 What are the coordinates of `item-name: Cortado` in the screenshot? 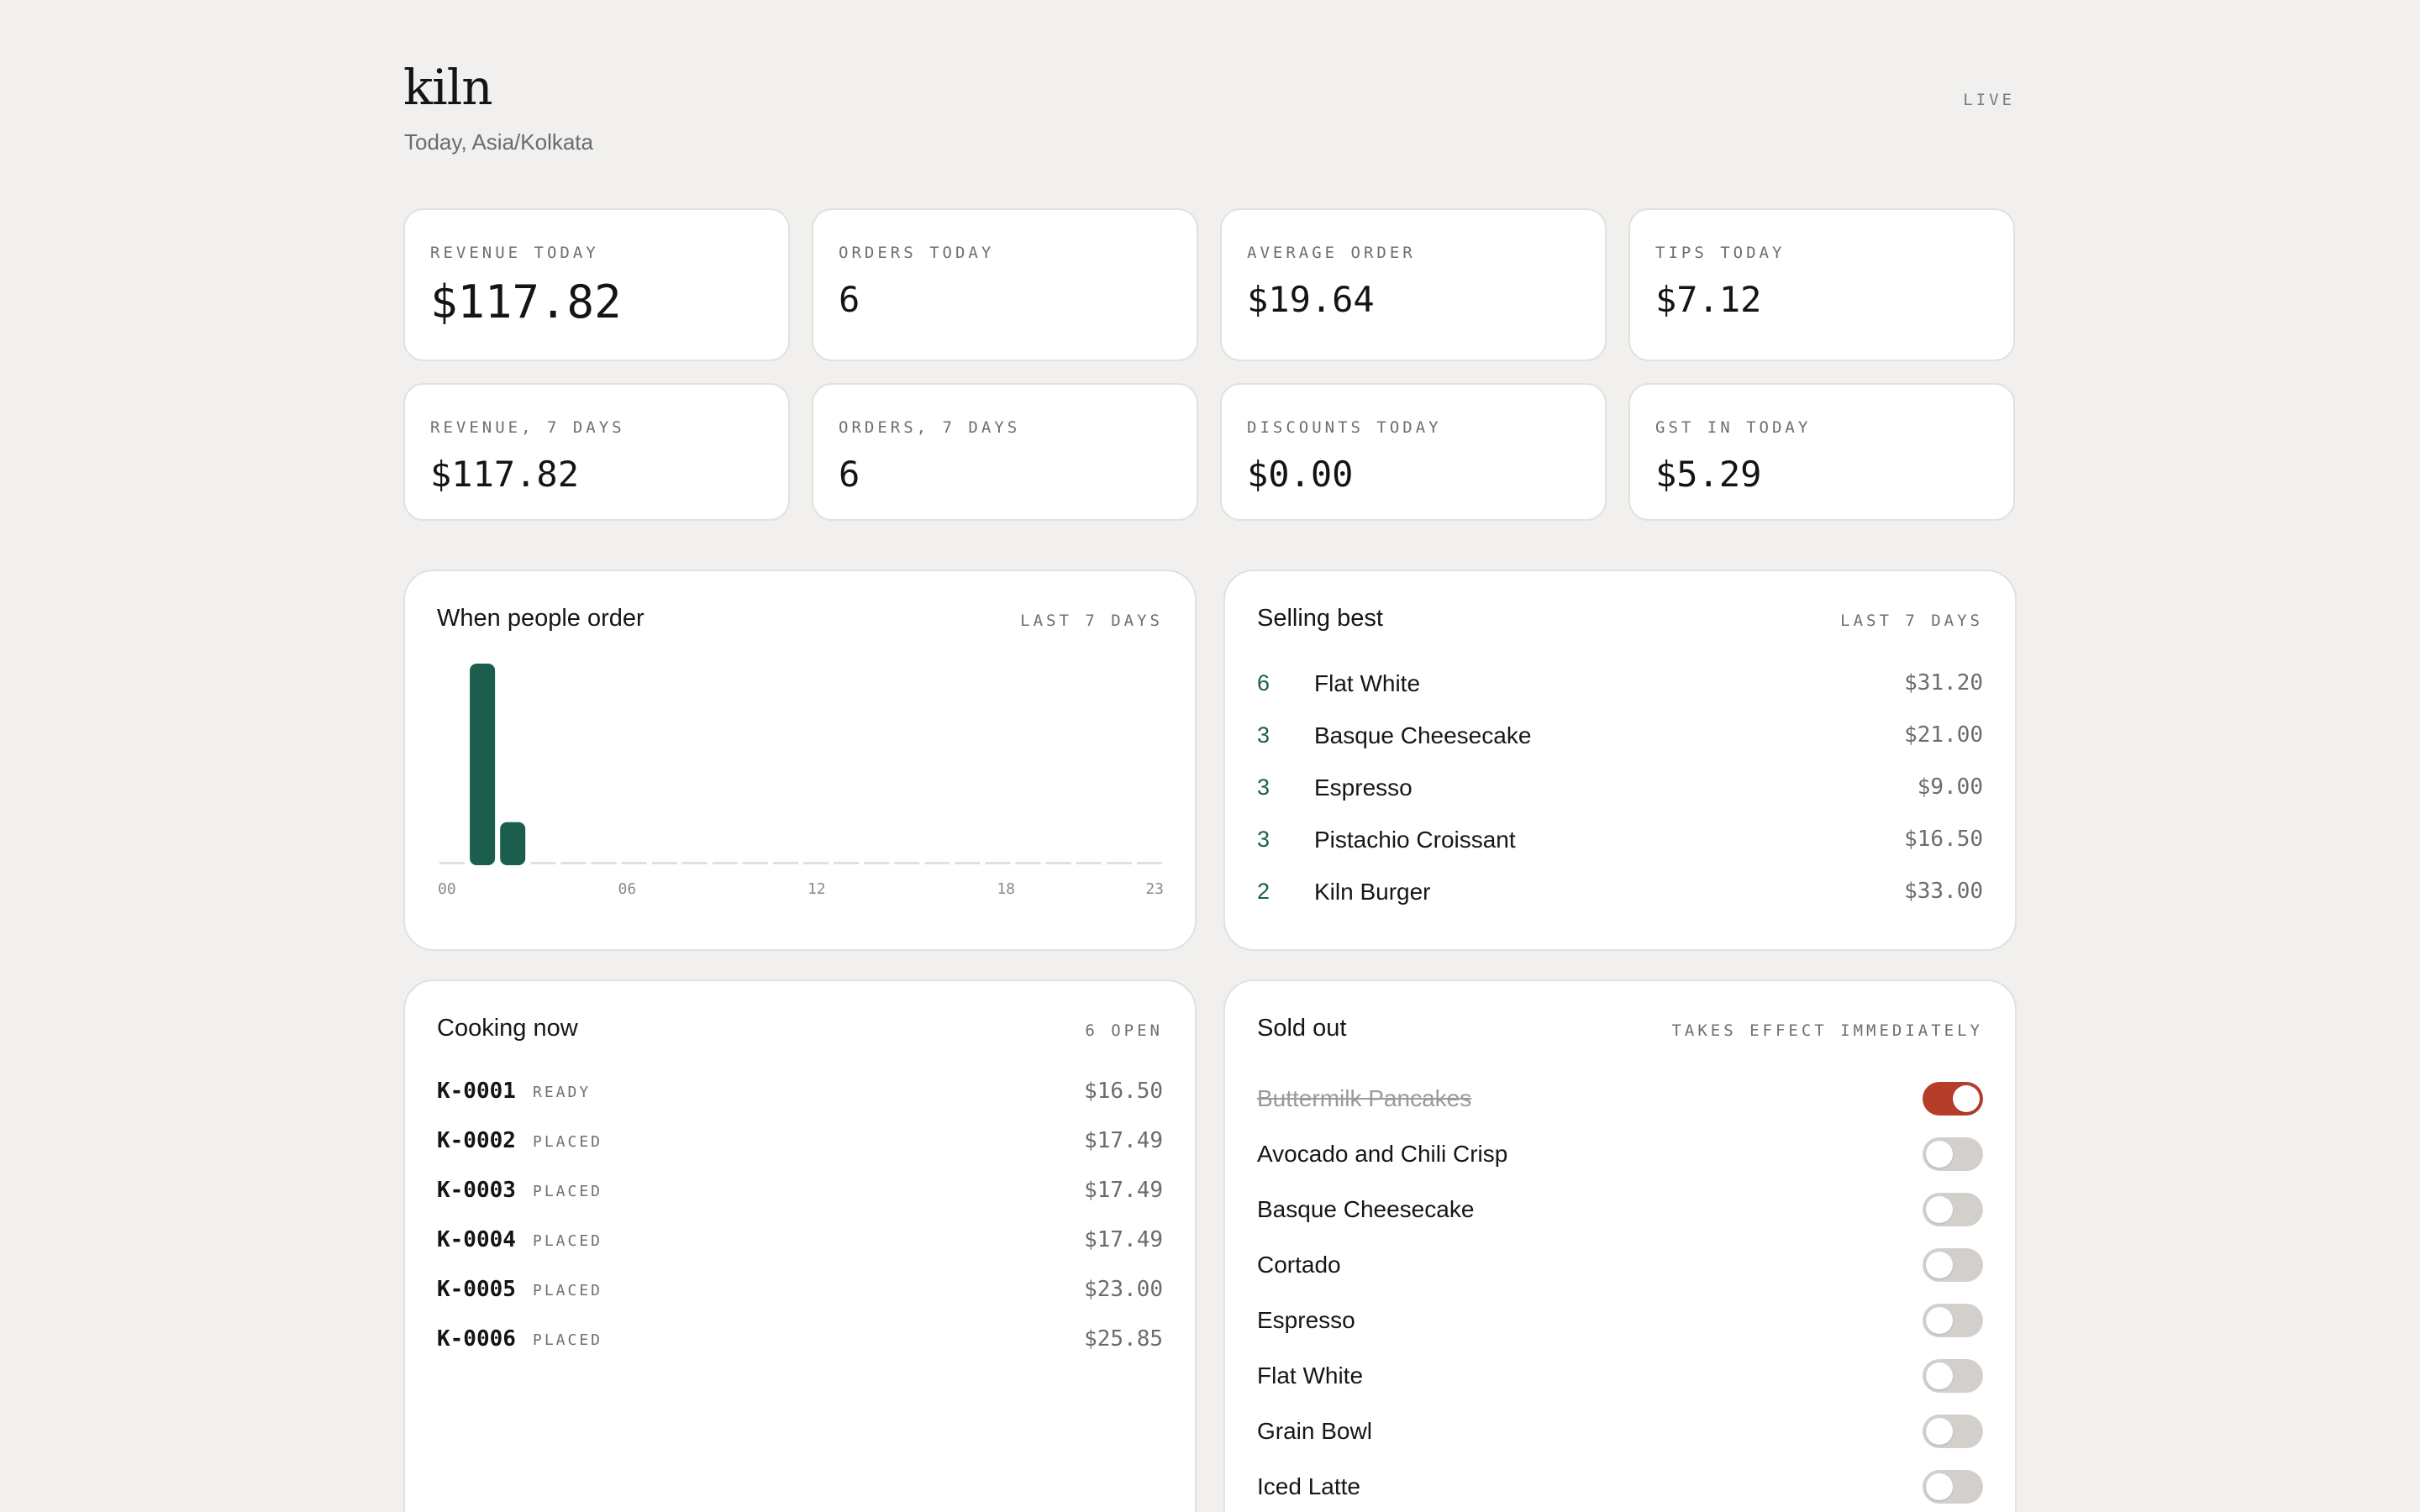 It's located at (1299, 1265).